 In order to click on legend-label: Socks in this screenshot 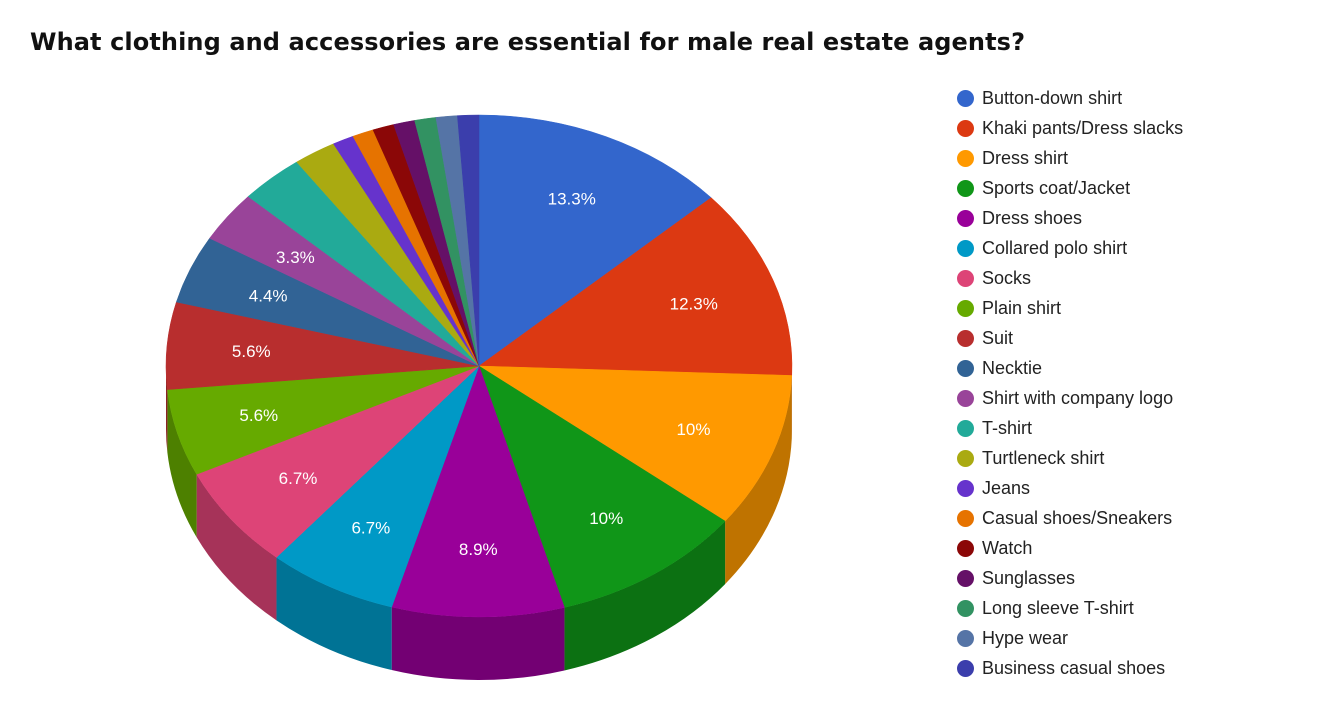, I will do `click(1007, 277)`.